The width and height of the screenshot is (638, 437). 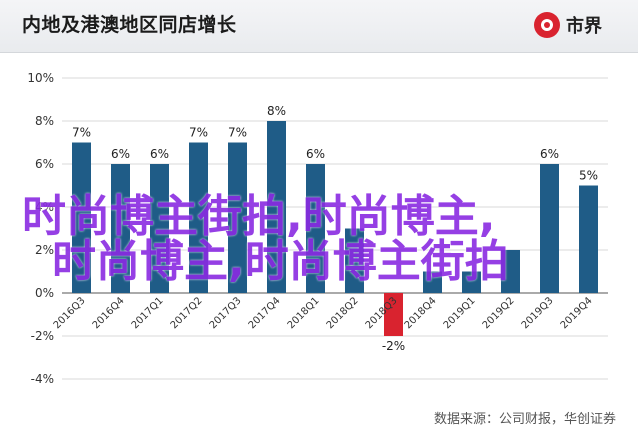 What do you see at coordinates (393, 346) in the screenshot?
I see `data-label: -2%` at bounding box center [393, 346].